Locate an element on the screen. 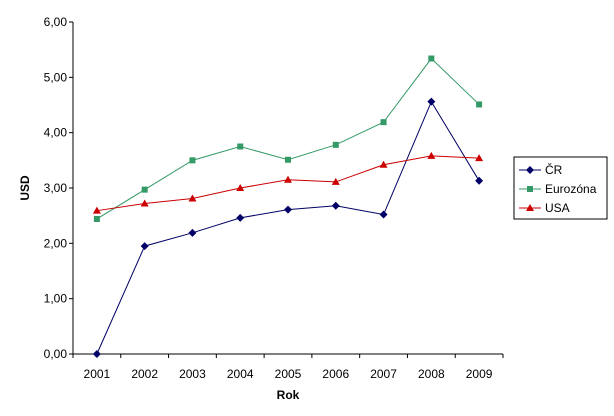 This screenshot has width=614, height=416. y-tick-label: 4,00 is located at coordinates (56, 133).